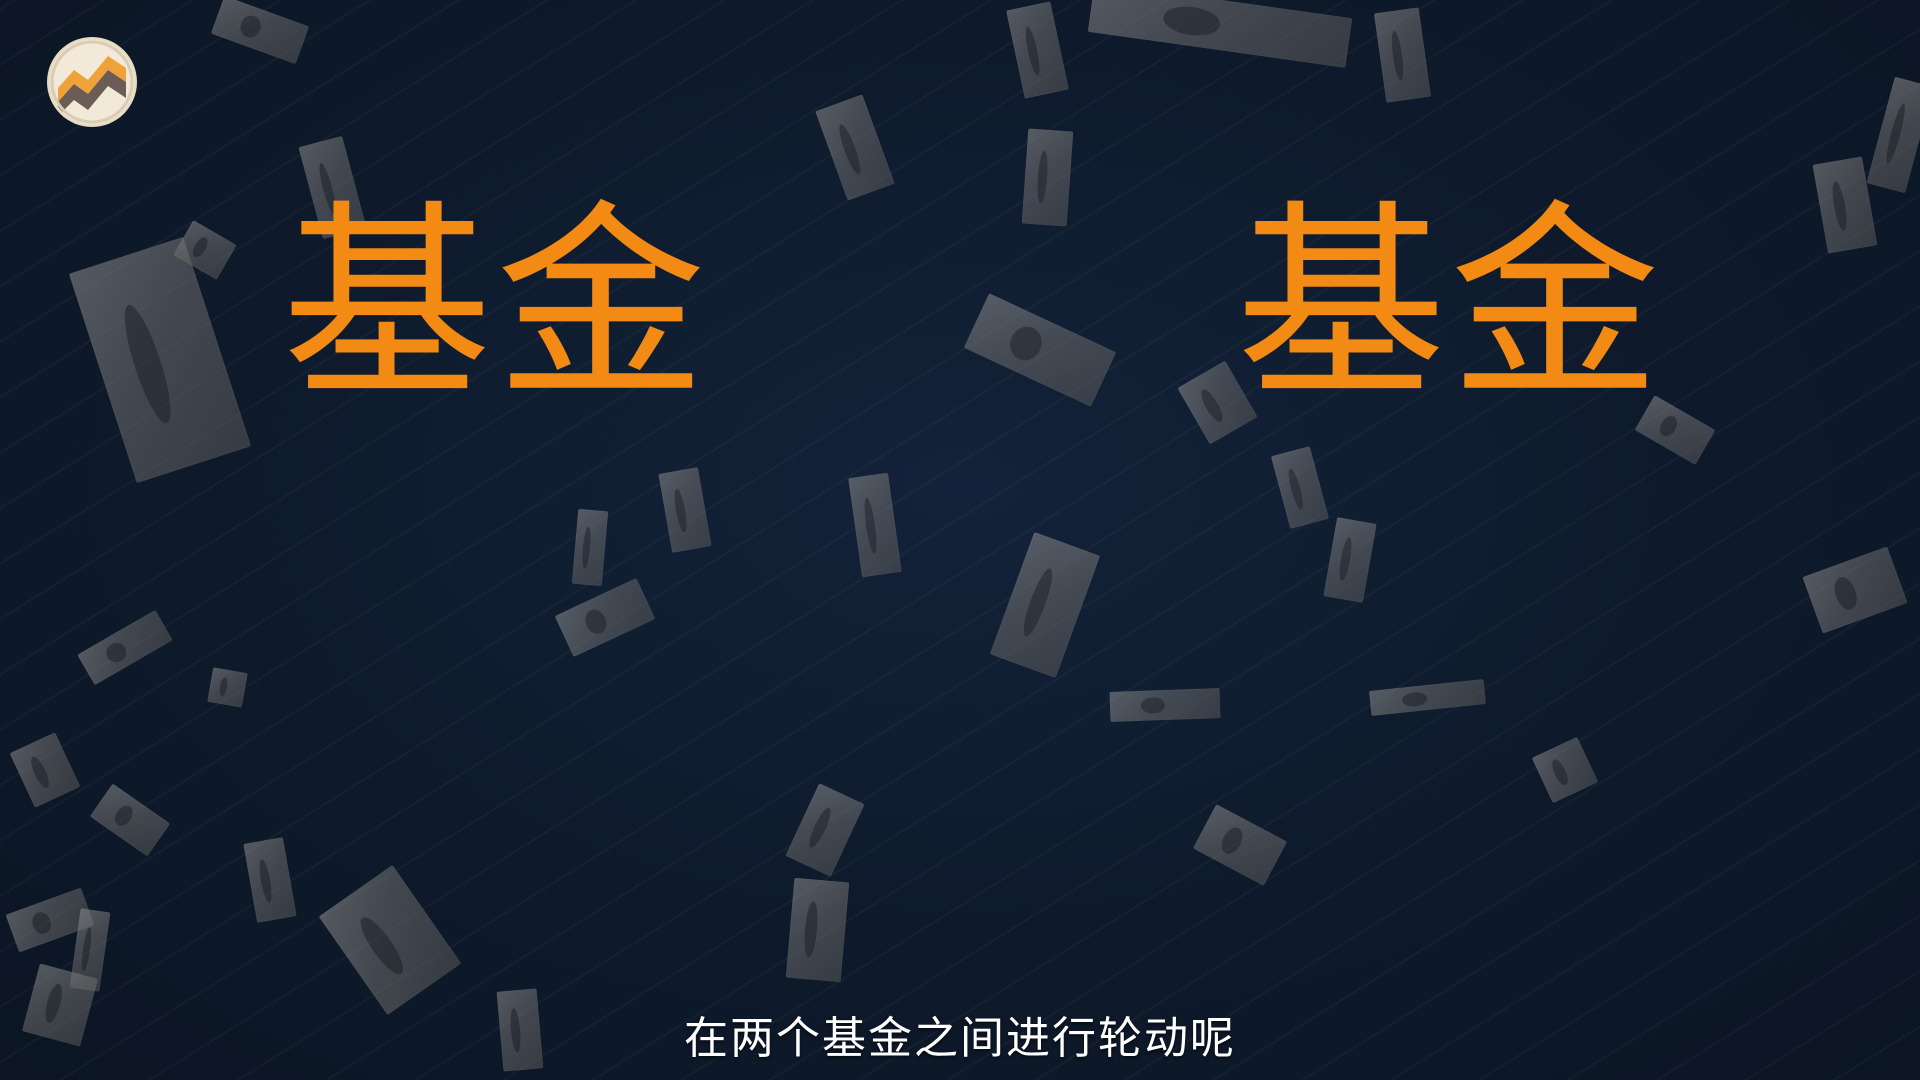 The width and height of the screenshot is (1920, 1080). What do you see at coordinates (1450, 304) in the screenshot?
I see `headline-right-word: 基金` at bounding box center [1450, 304].